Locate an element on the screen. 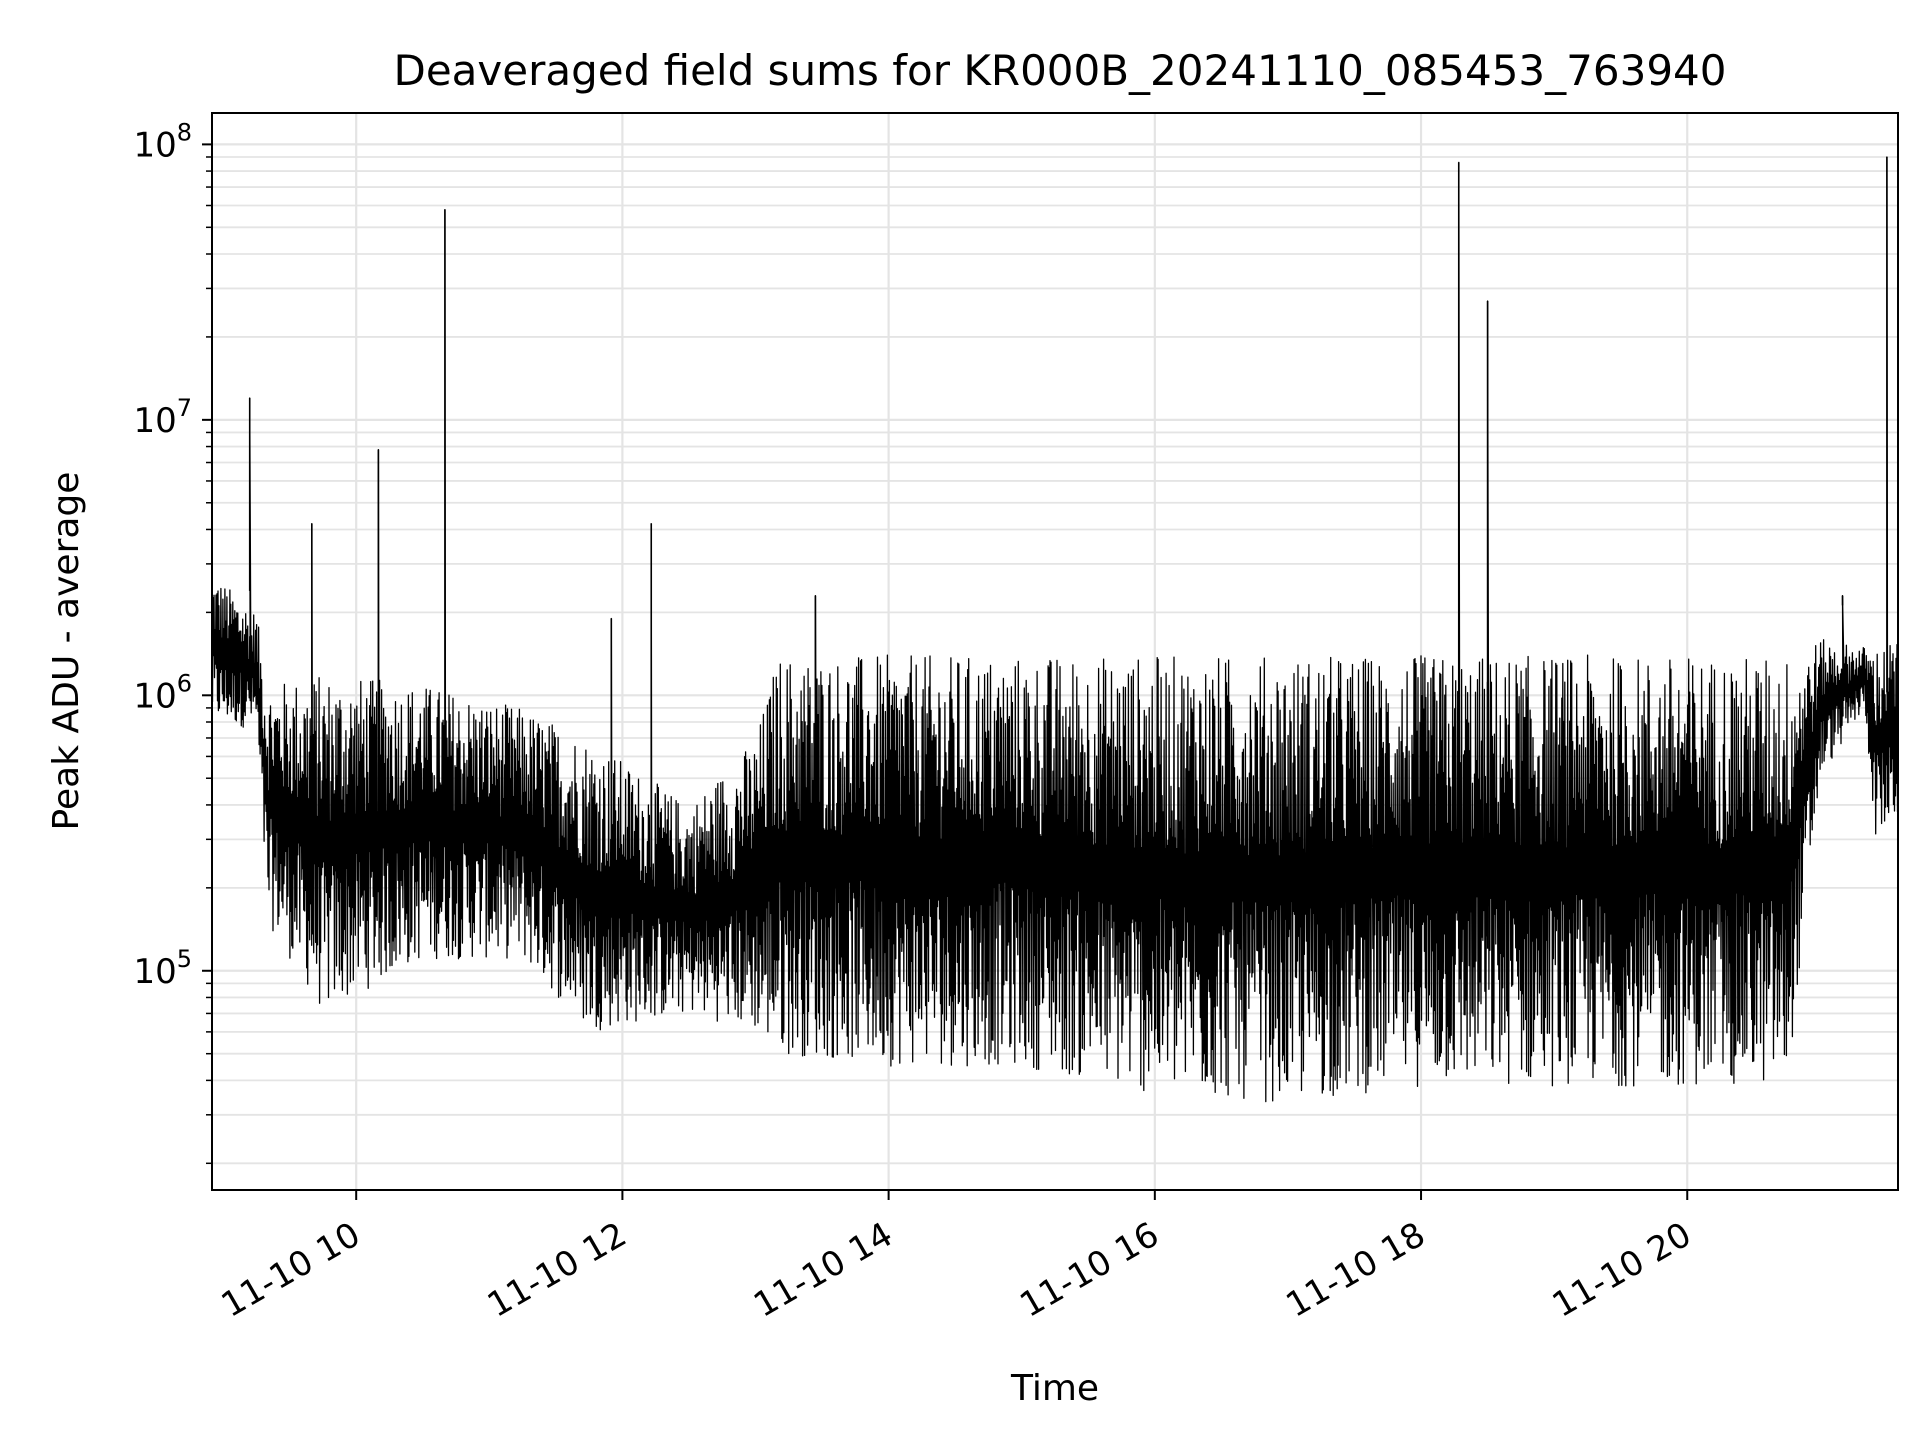 Image resolution: width=1920 pixels, height=1440 pixels. y-tick-label: 10⁸ is located at coordinates (162, 141).